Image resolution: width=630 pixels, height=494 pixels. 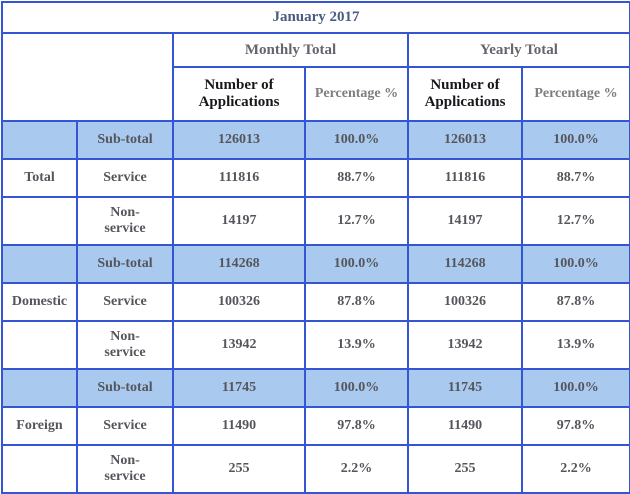 What do you see at coordinates (356, 345) in the screenshot?
I see `domestic-nonservice-monthly-pct: 13.9%` at bounding box center [356, 345].